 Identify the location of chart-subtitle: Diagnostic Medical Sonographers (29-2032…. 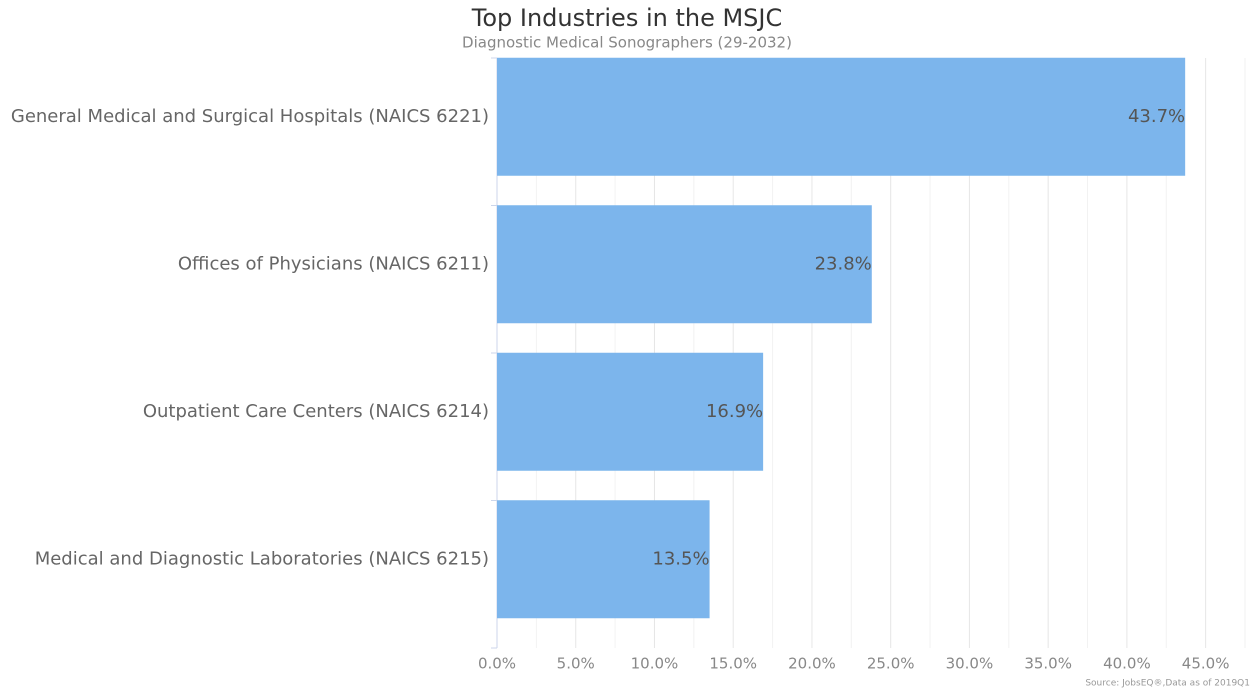
(627, 43).